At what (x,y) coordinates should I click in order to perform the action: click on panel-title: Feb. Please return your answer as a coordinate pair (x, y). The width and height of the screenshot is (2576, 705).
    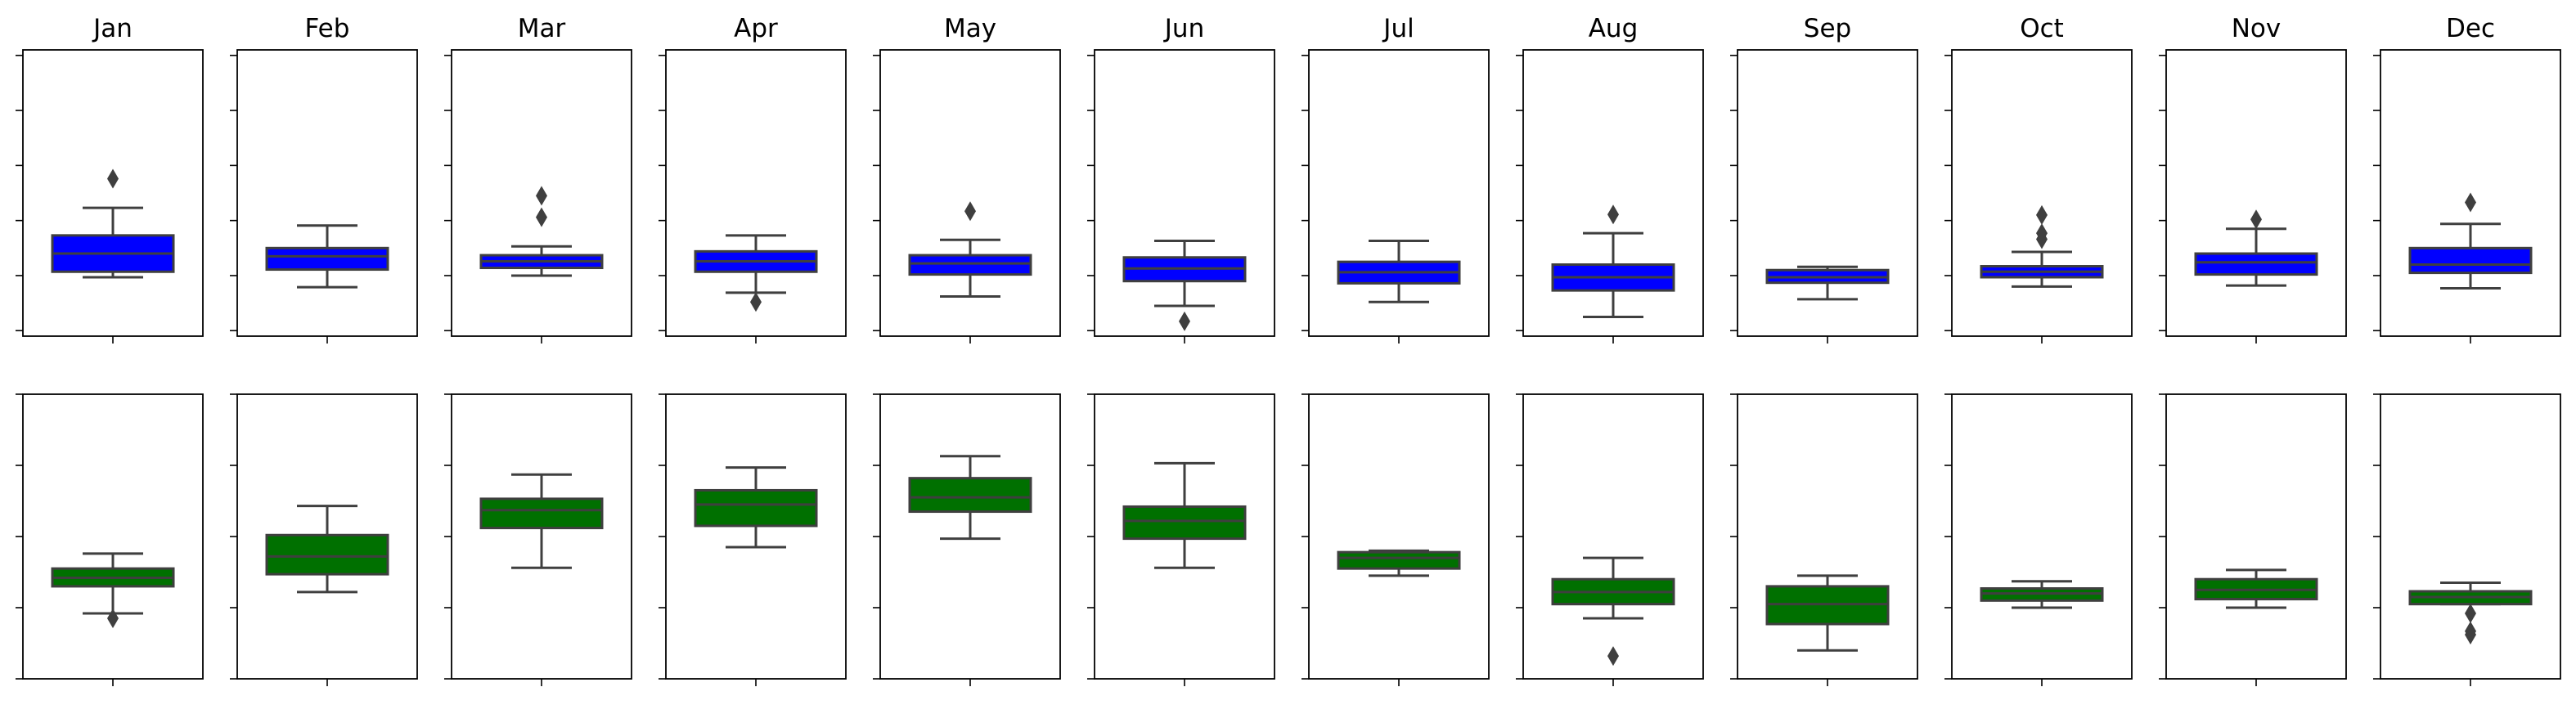
    Looking at the image, I should click on (327, 28).